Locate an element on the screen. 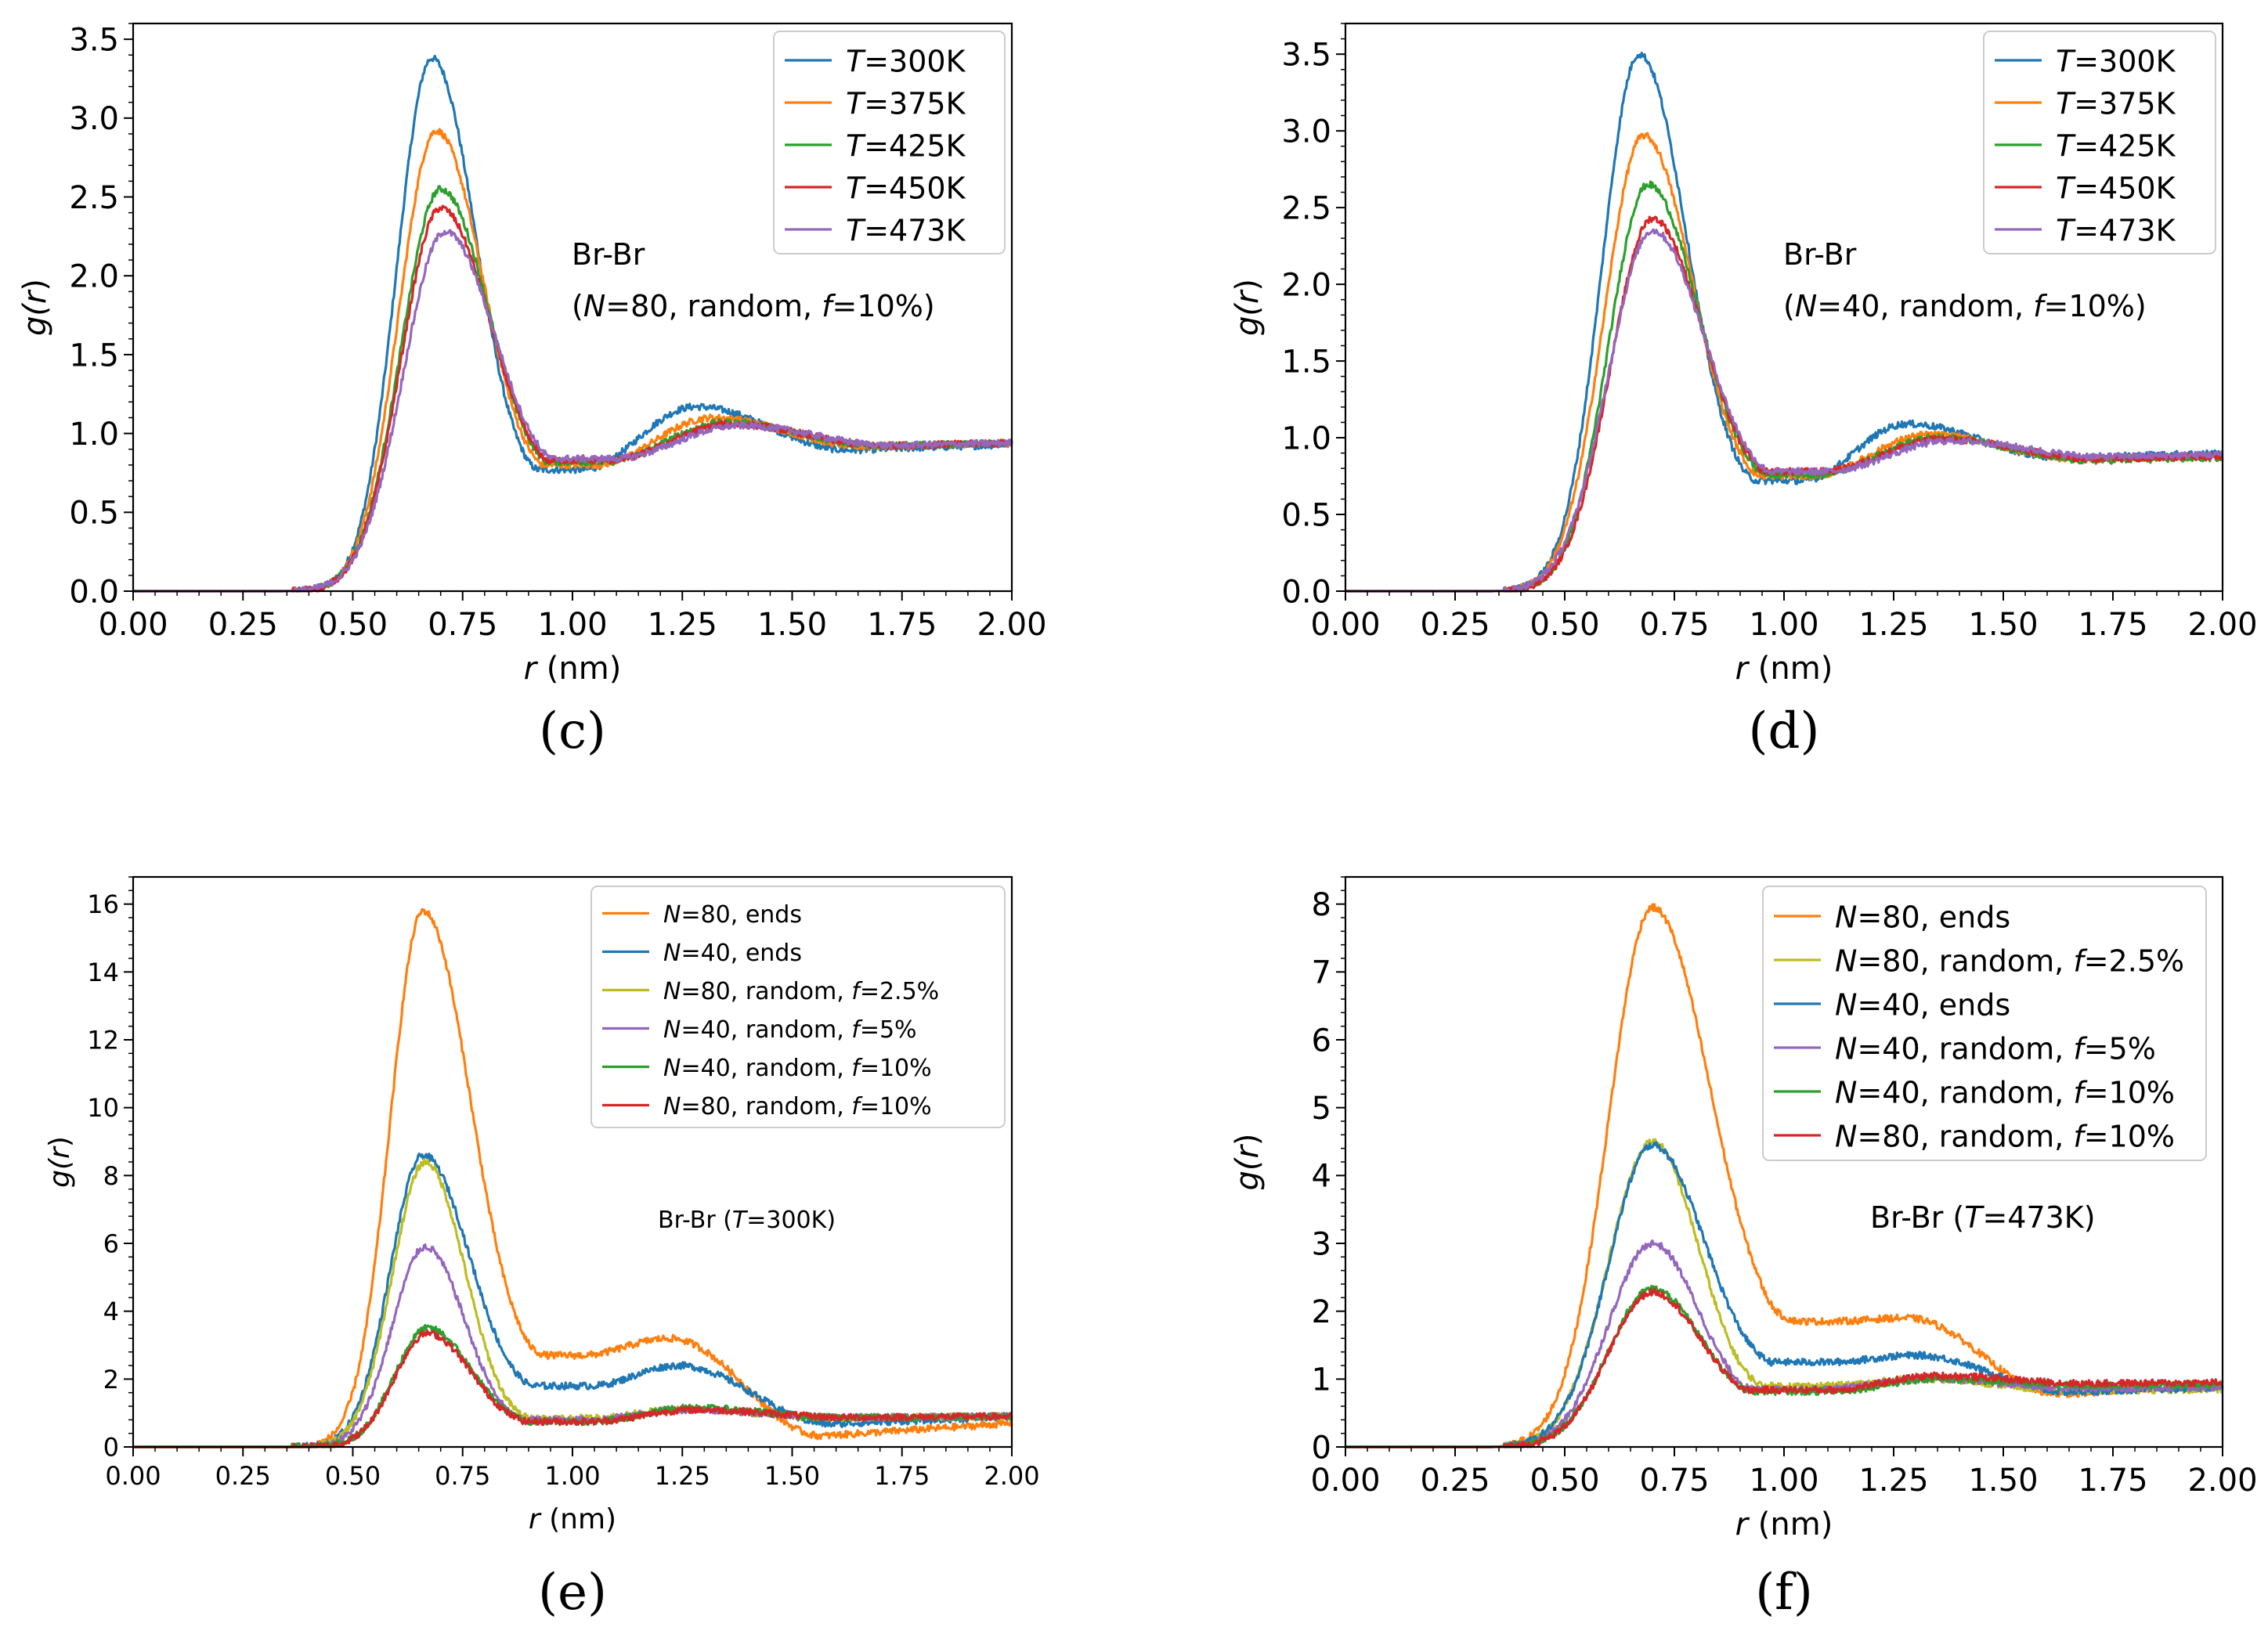  y-tick-label: 3 is located at coordinates (1321, 1244).